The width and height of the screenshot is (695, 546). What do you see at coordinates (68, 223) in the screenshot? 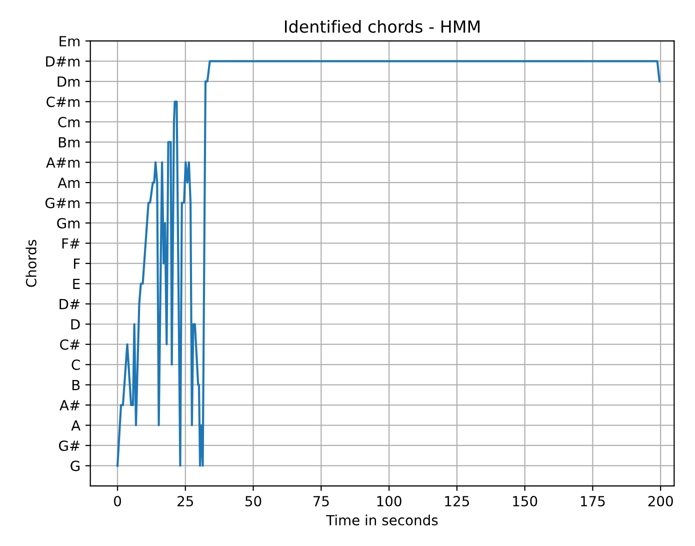
I see `category-label: Gm` at bounding box center [68, 223].